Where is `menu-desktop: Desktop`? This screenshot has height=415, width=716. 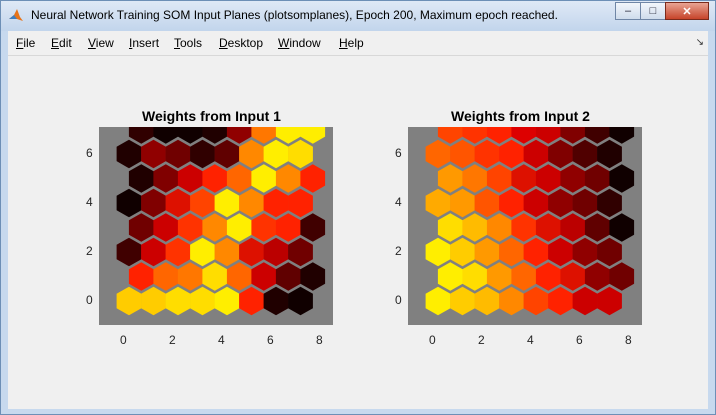 menu-desktop: Desktop is located at coordinates (241, 43).